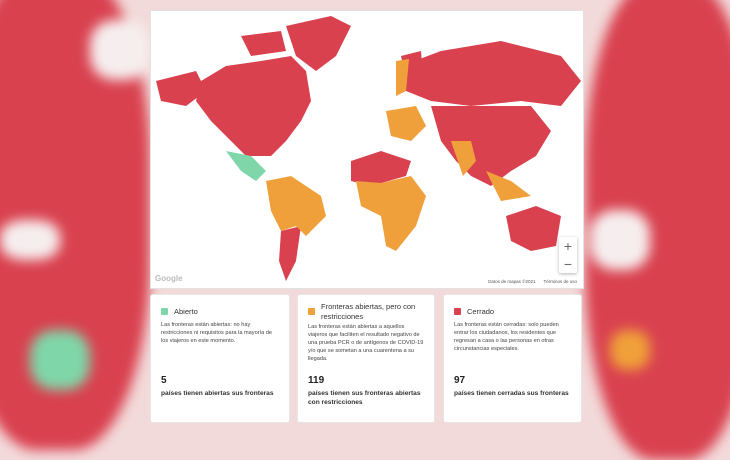 The height and width of the screenshot is (460, 730). I want to click on australia, so click(533, 228).